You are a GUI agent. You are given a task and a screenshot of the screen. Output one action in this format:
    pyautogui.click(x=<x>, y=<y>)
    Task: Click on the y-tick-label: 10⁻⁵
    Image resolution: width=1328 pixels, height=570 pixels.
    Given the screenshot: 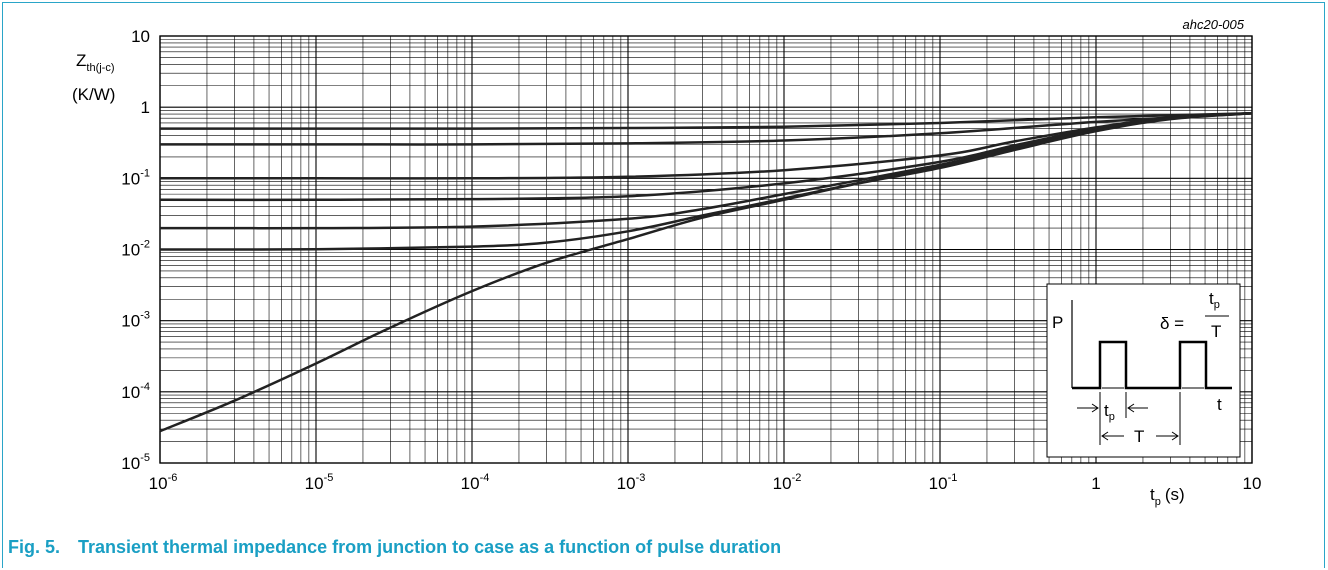 What is the action you would take?
    pyautogui.click(x=135, y=462)
    